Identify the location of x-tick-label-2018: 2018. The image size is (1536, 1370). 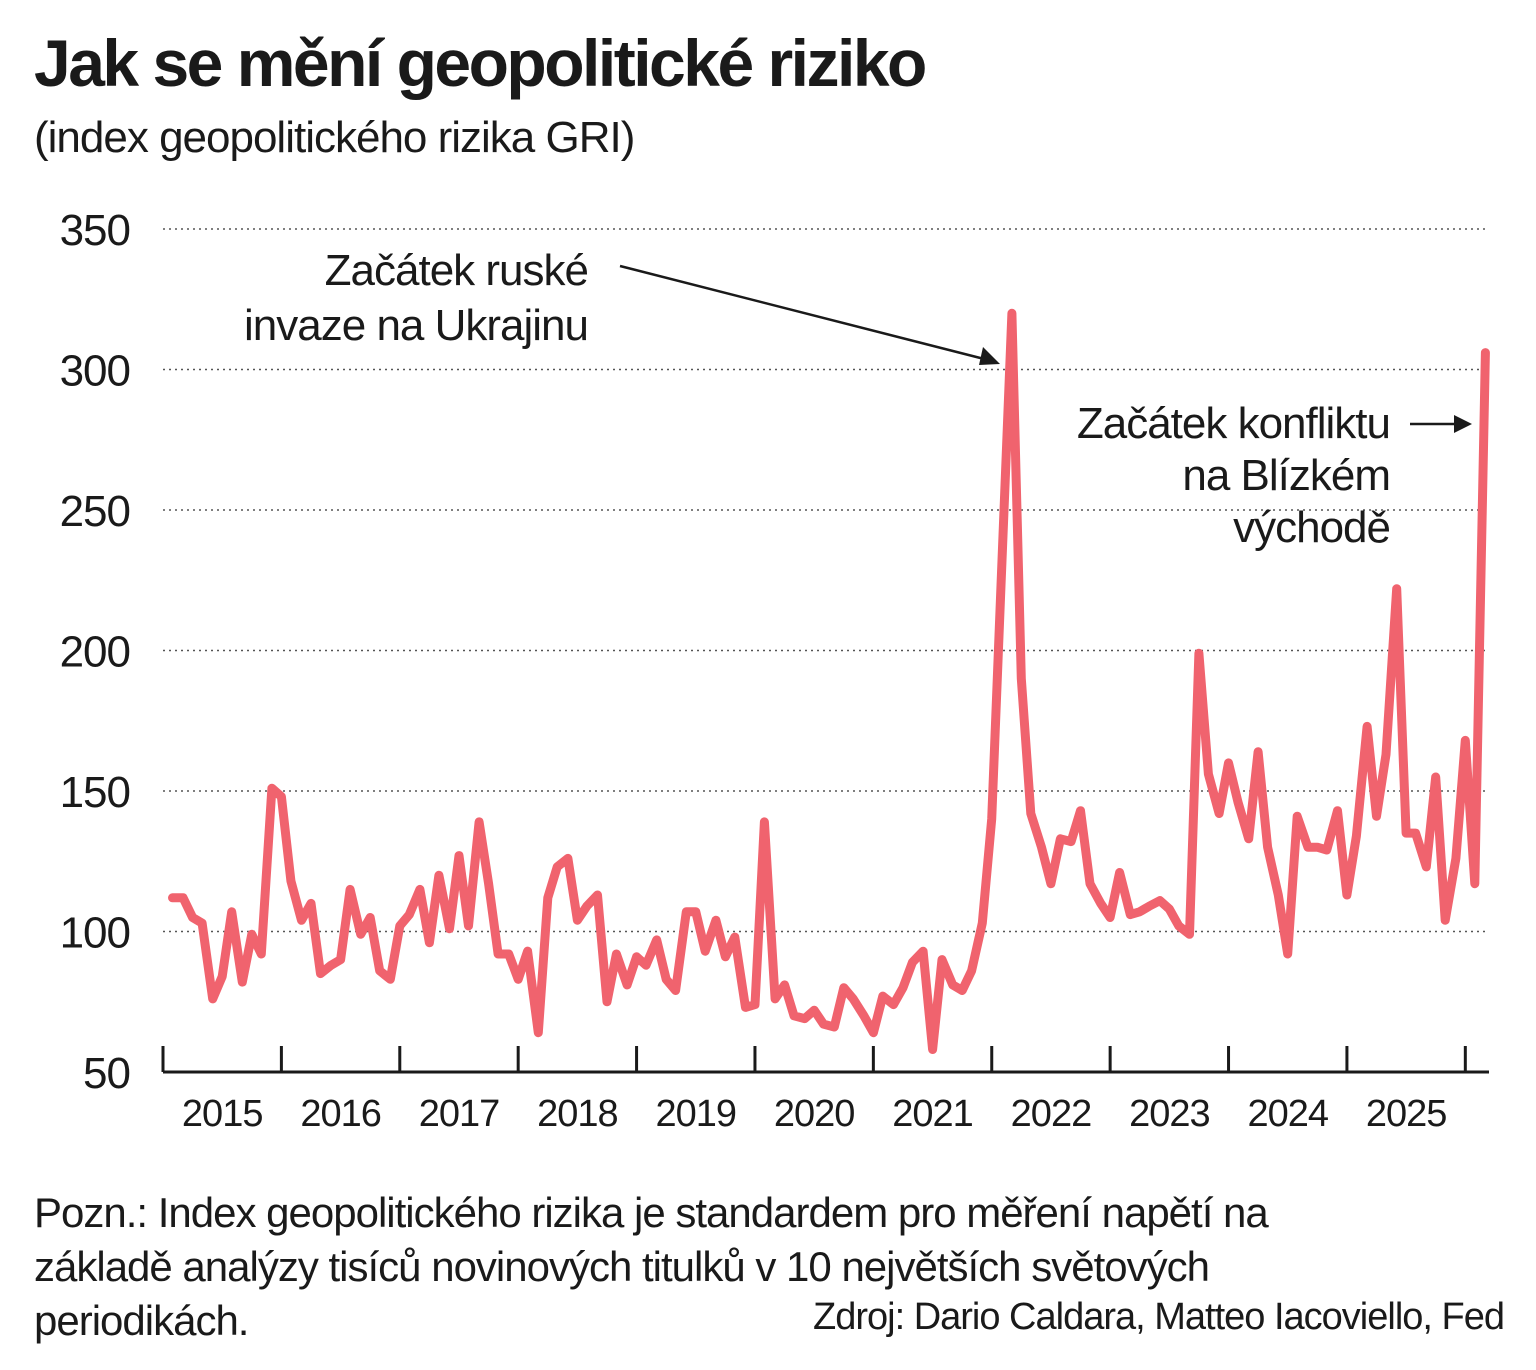
(577, 1114).